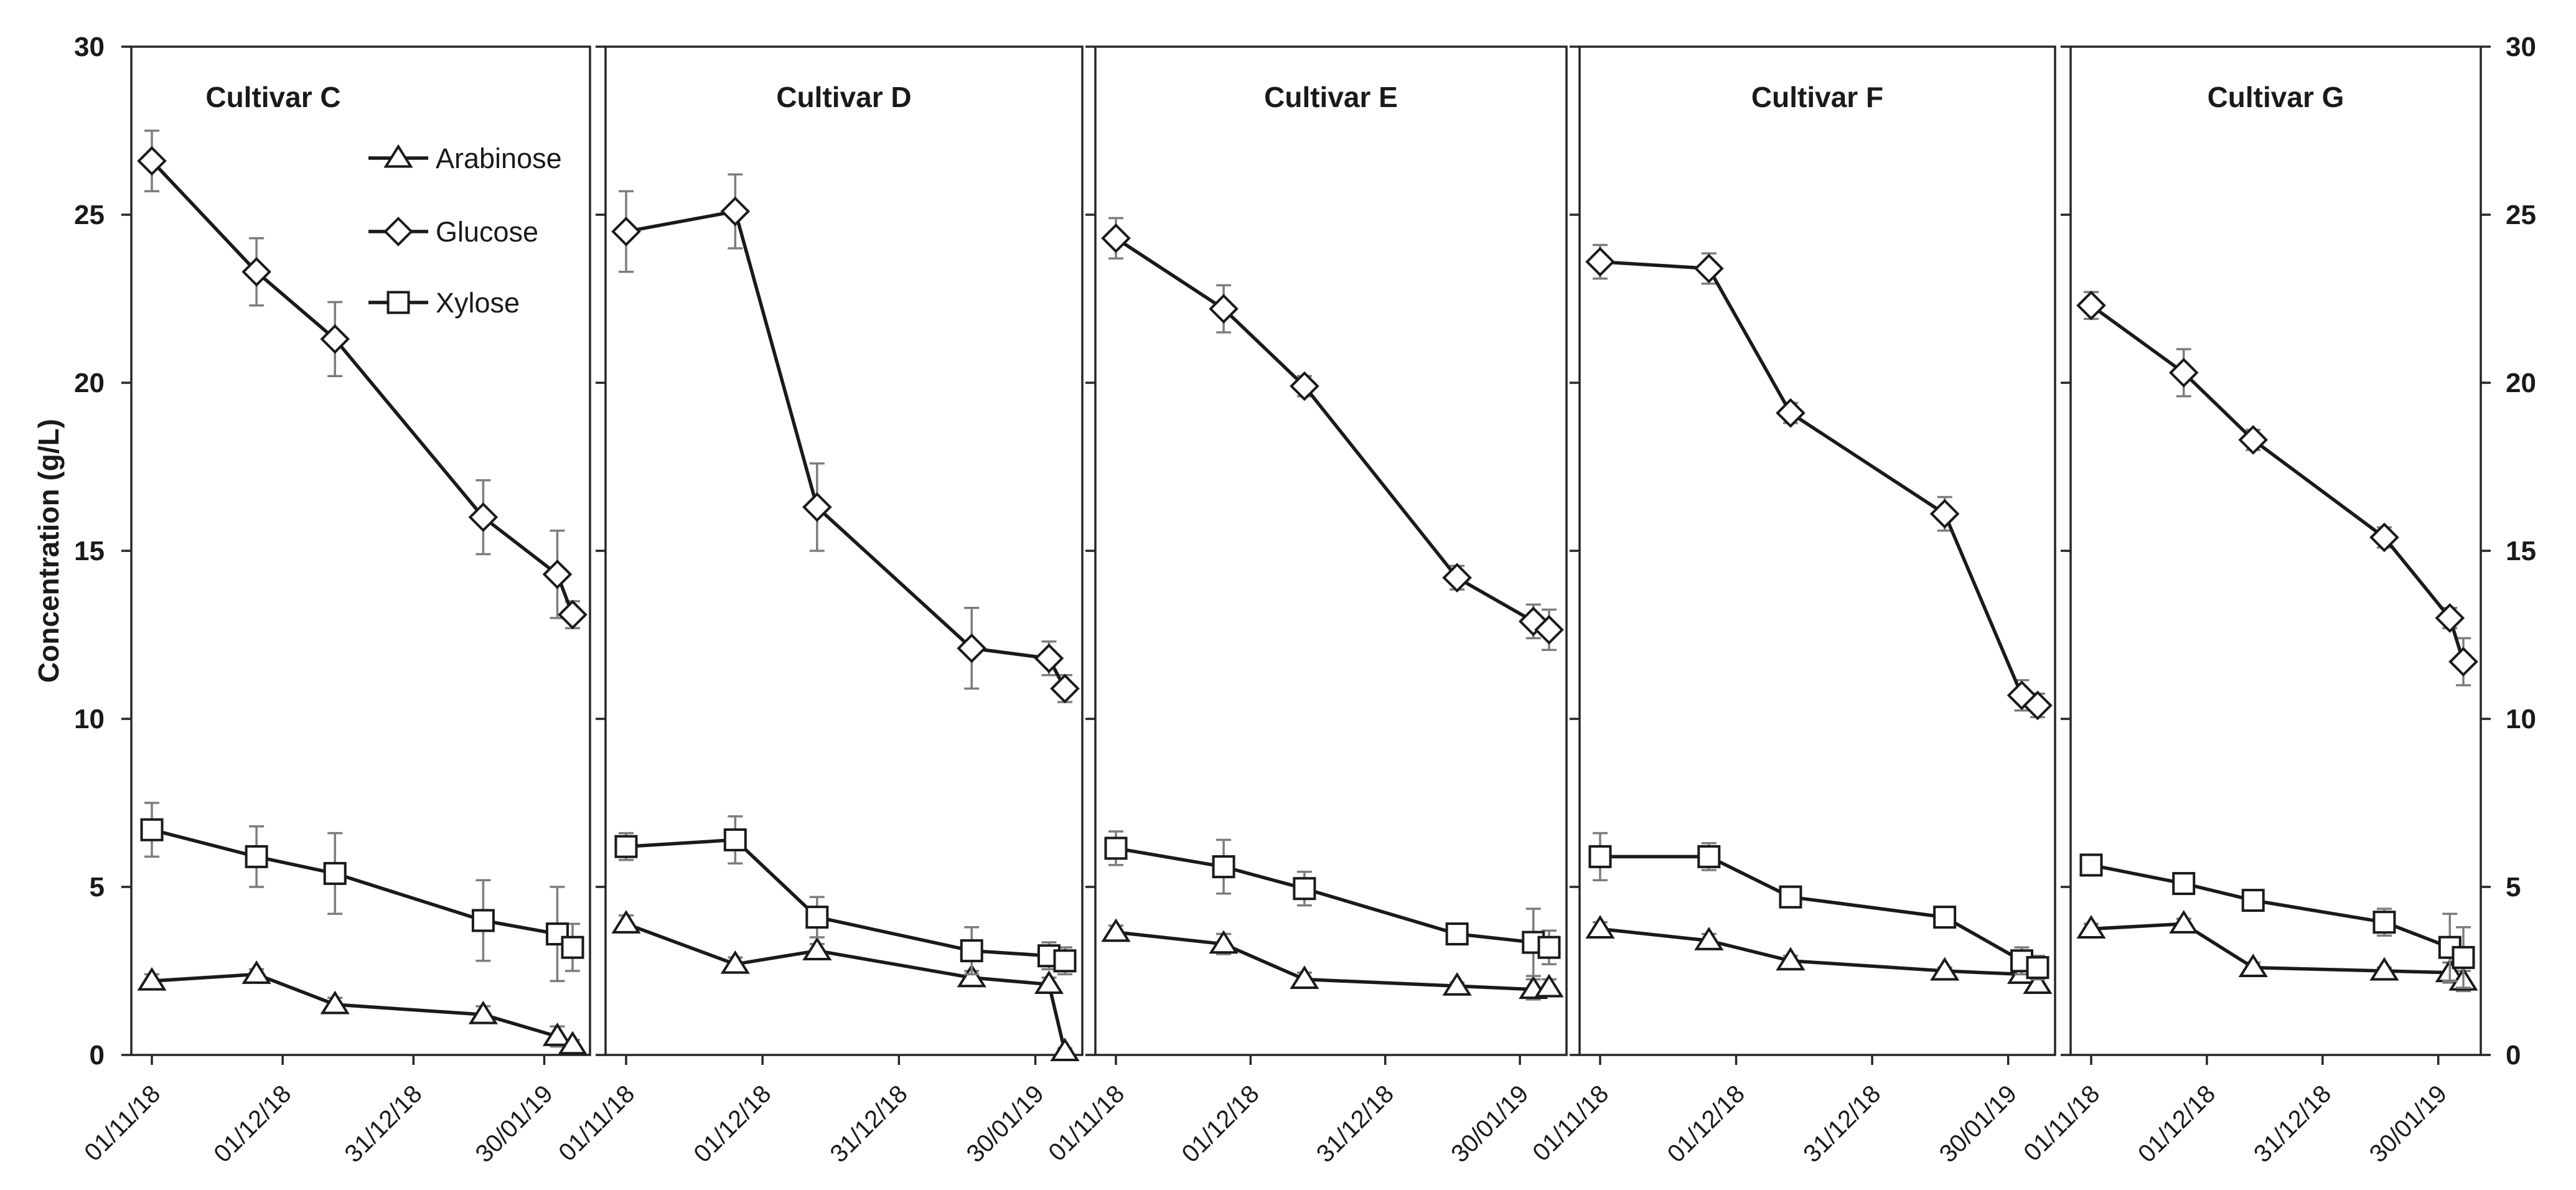 The height and width of the screenshot is (1190, 2576). What do you see at coordinates (843, 97) in the screenshot?
I see `panel-title: Cultivar D` at bounding box center [843, 97].